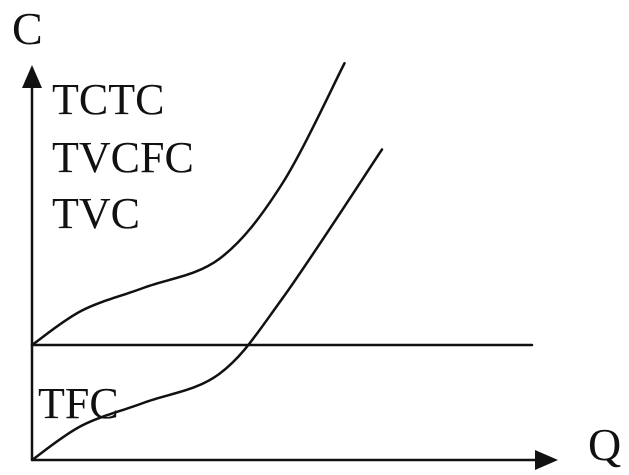 The height and width of the screenshot is (475, 629). What do you see at coordinates (604, 444) in the screenshot?
I see `x-axis-label: Q` at bounding box center [604, 444].